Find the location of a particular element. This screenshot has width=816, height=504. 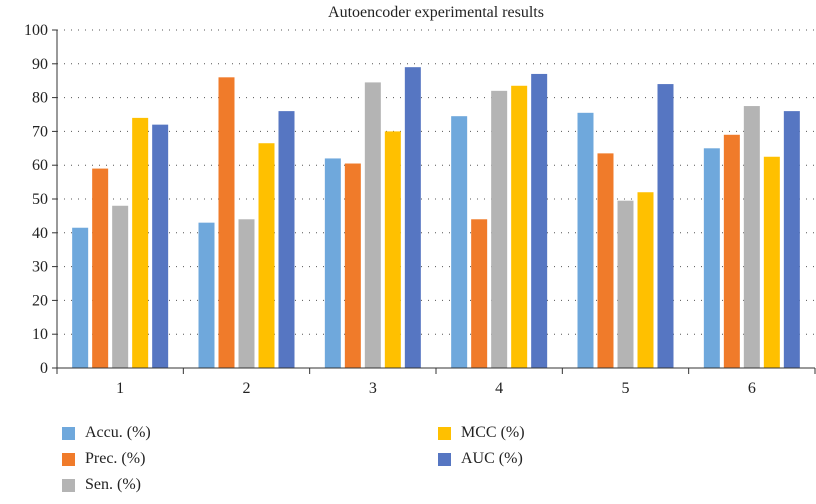

x-tick-label: 1 is located at coordinates (120, 388).